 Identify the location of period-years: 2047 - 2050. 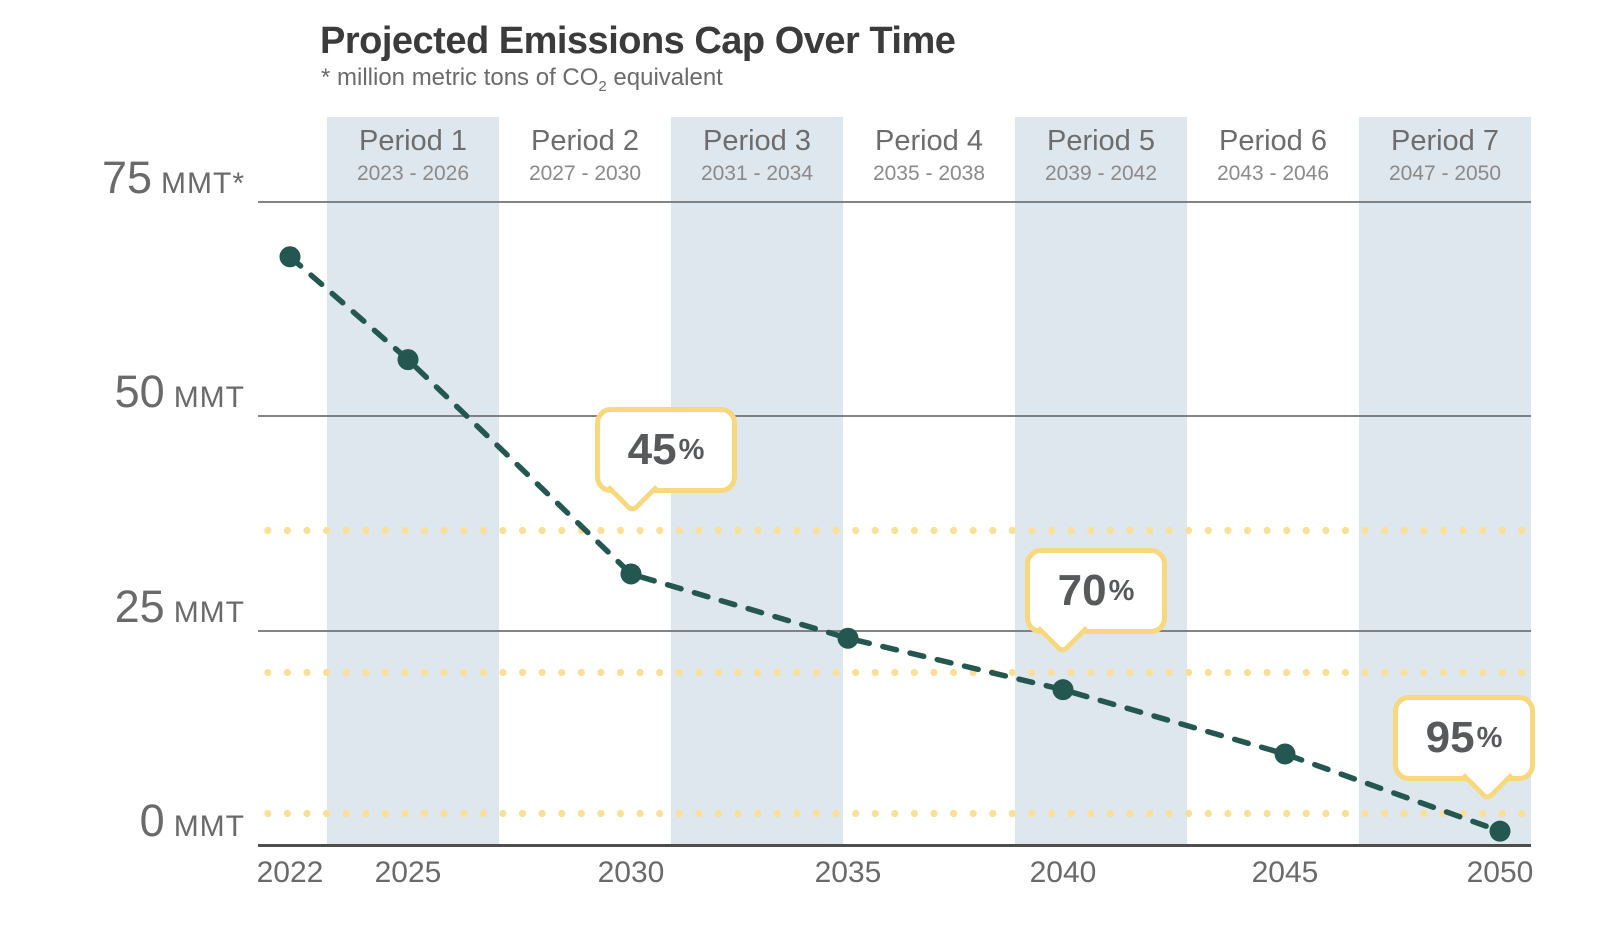
(1445, 173).